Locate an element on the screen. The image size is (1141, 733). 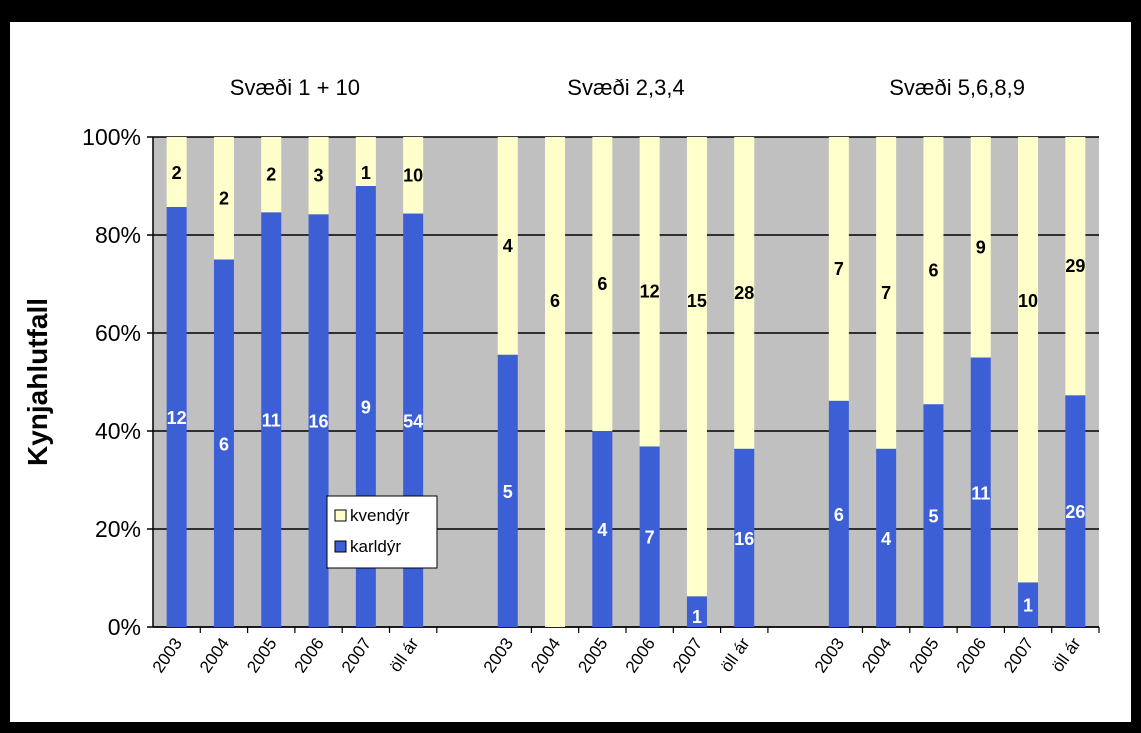
data-label-karldyr: 7 is located at coordinates (650, 538).